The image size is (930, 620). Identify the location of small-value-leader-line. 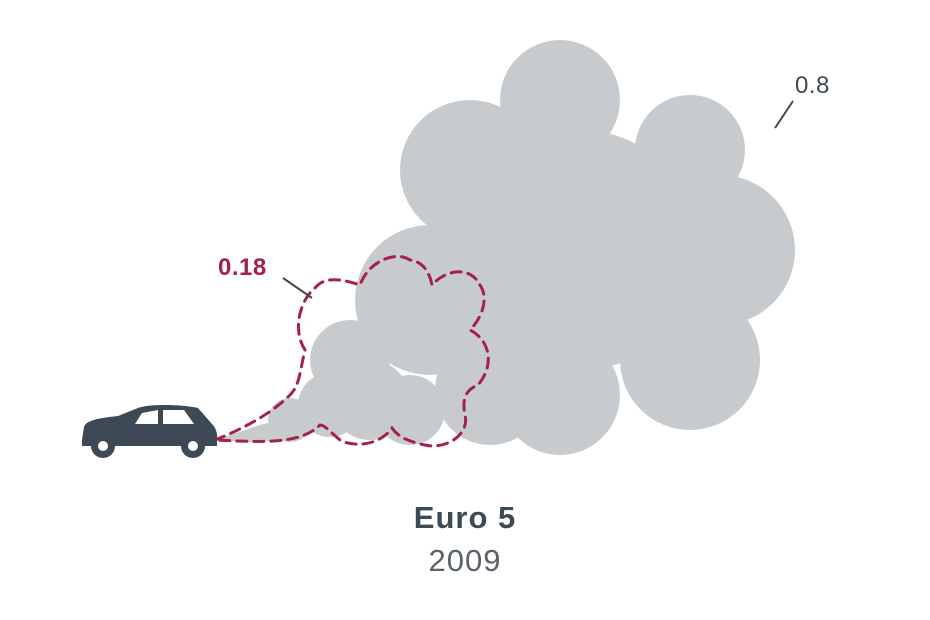
(297, 288).